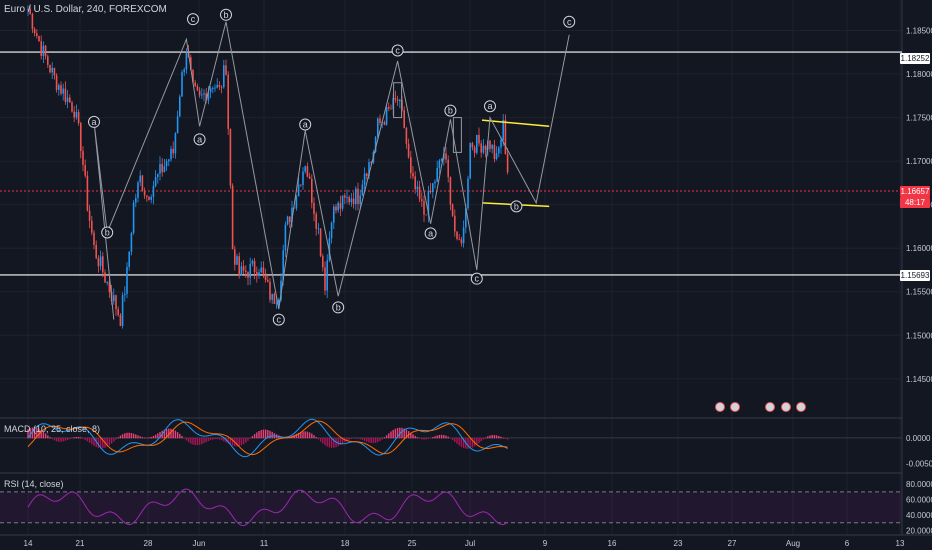 This screenshot has height=550, width=932. I want to click on price-axis-label: 1.17500, so click(919, 118).